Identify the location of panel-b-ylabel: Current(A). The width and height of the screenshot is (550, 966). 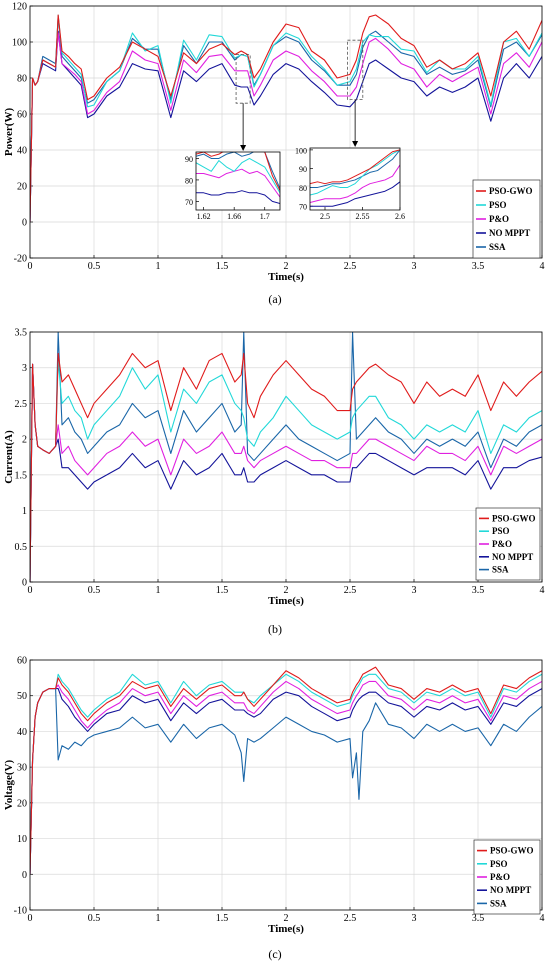
(9, 457).